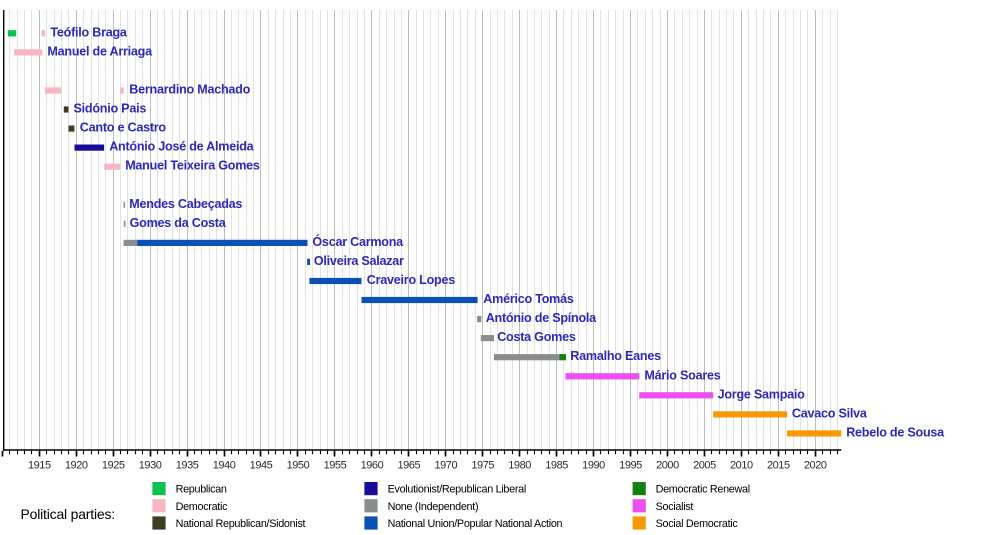 The width and height of the screenshot is (1000, 535). Describe the element at coordinates (110, 109) in the screenshot. I see `svg-text: Sidónio Pais` at that location.